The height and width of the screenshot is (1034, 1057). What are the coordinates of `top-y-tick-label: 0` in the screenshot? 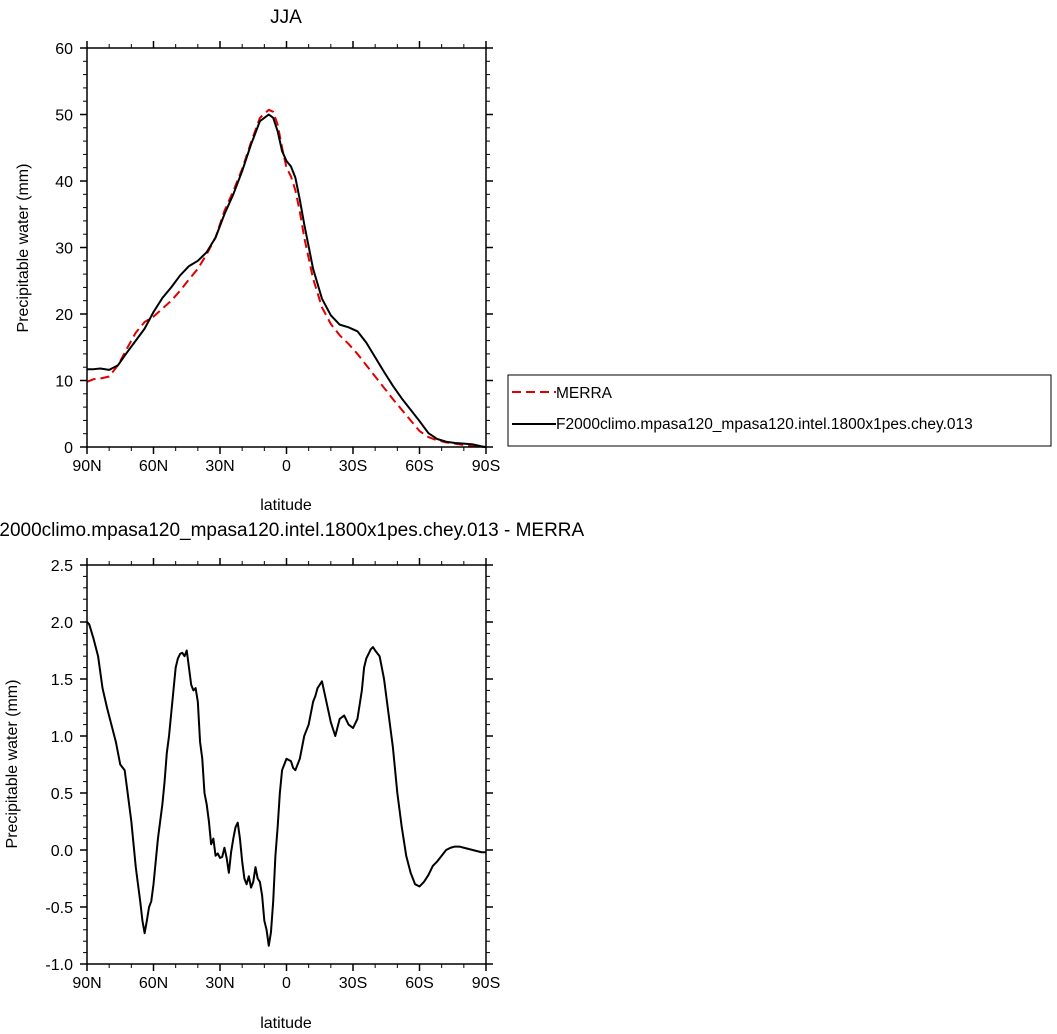 It's located at (68, 448).